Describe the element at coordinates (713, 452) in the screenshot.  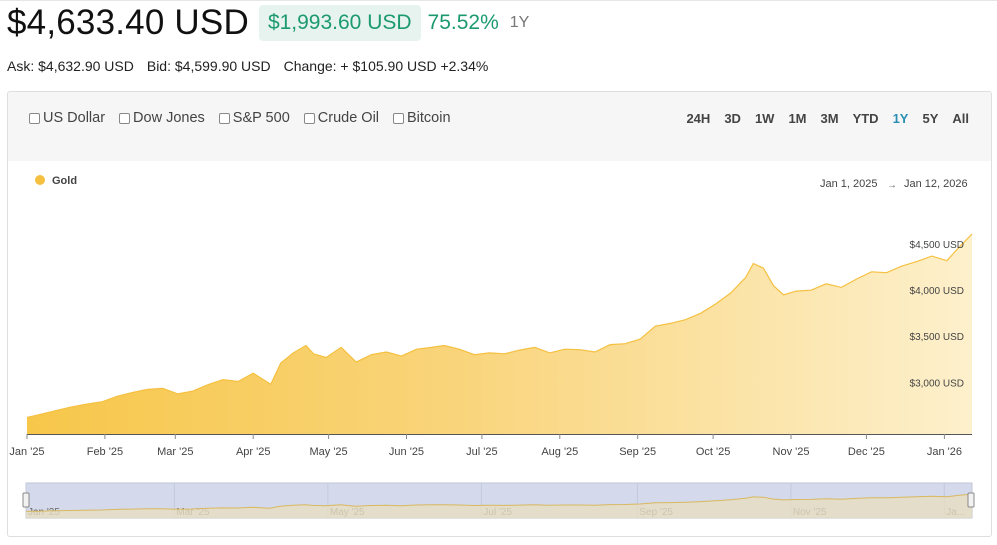
I see `x-tick-label: Oct '25` at that location.